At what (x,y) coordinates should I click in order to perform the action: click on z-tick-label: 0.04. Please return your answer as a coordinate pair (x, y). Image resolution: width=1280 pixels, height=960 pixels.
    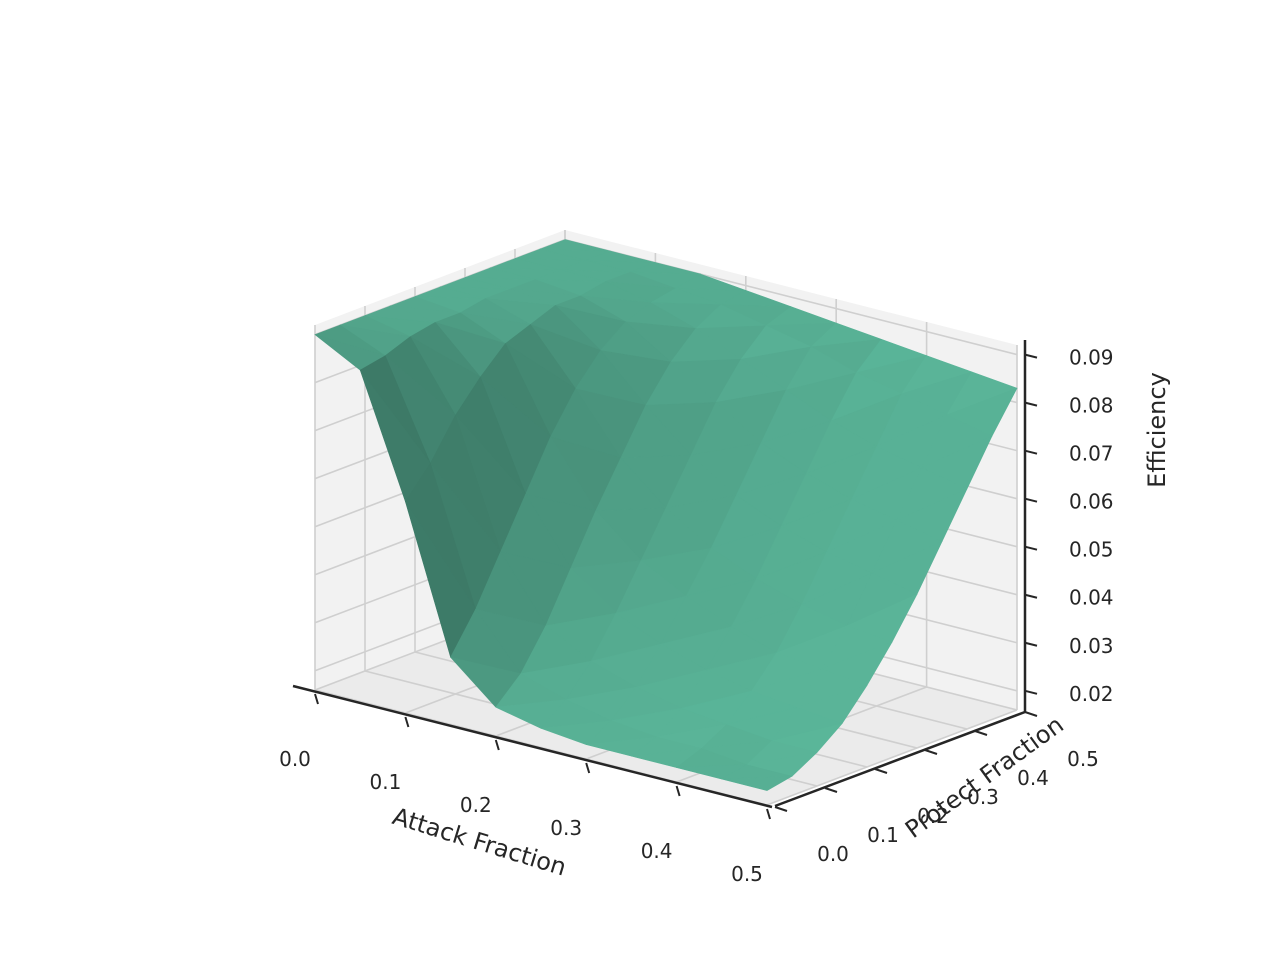
    Looking at the image, I should click on (1091, 598).